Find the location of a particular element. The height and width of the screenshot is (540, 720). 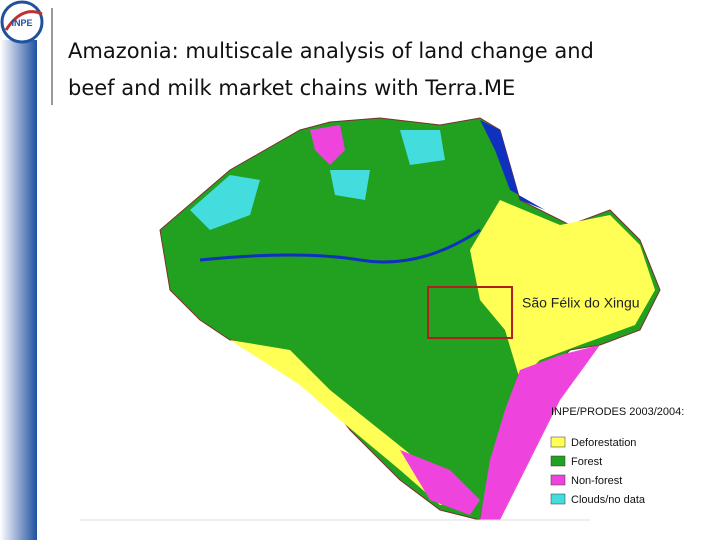

logo-text: INPE is located at coordinates (21, 23).